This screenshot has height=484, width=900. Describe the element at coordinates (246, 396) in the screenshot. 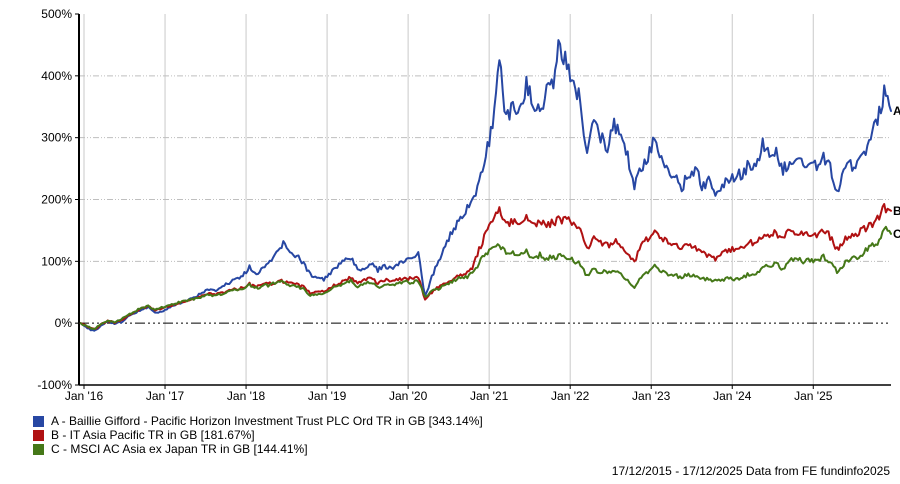

I see `x-axis-label: Jan '18` at that location.